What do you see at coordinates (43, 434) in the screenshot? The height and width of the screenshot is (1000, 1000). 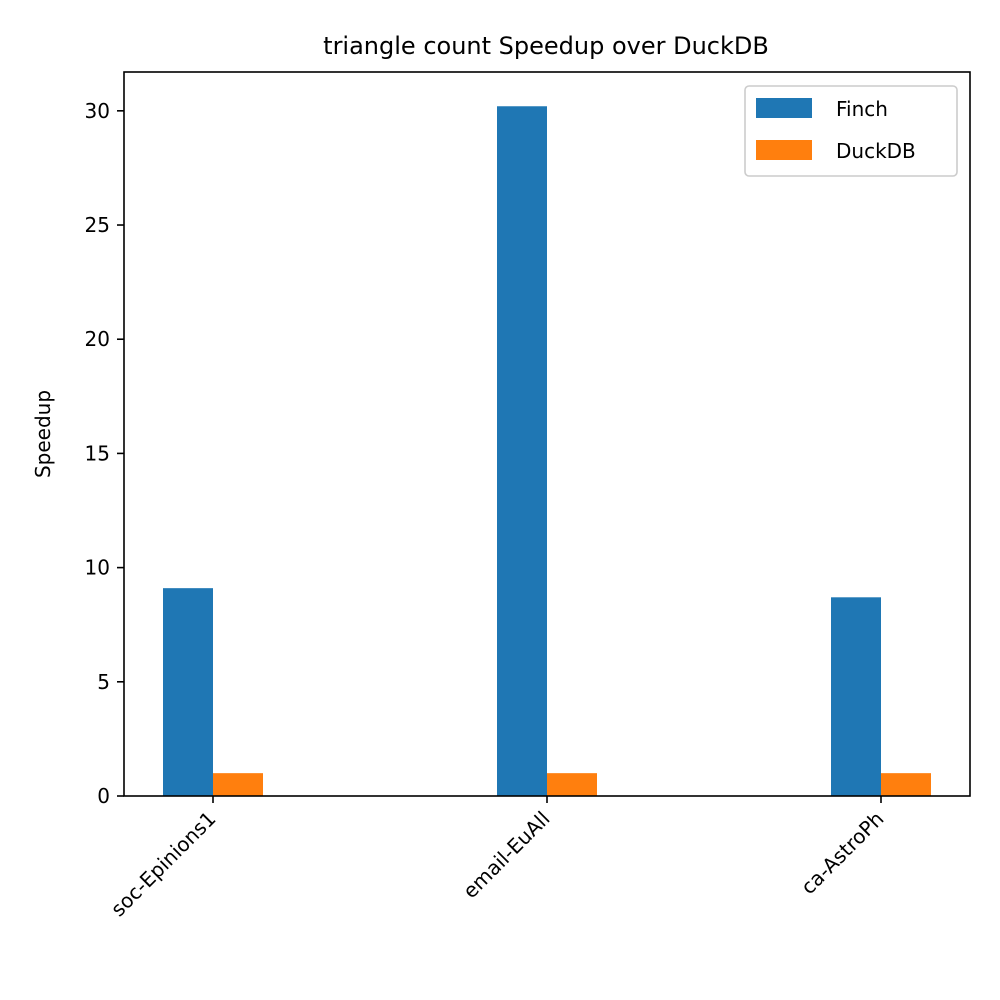 I see `y-axis-label: Speedup` at bounding box center [43, 434].